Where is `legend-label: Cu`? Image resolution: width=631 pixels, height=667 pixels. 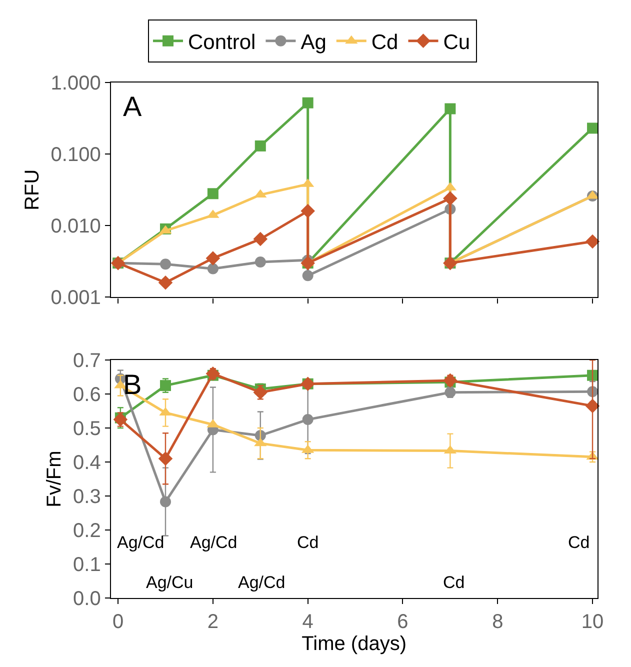
legend-label: Cu is located at coordinates (456, 42).